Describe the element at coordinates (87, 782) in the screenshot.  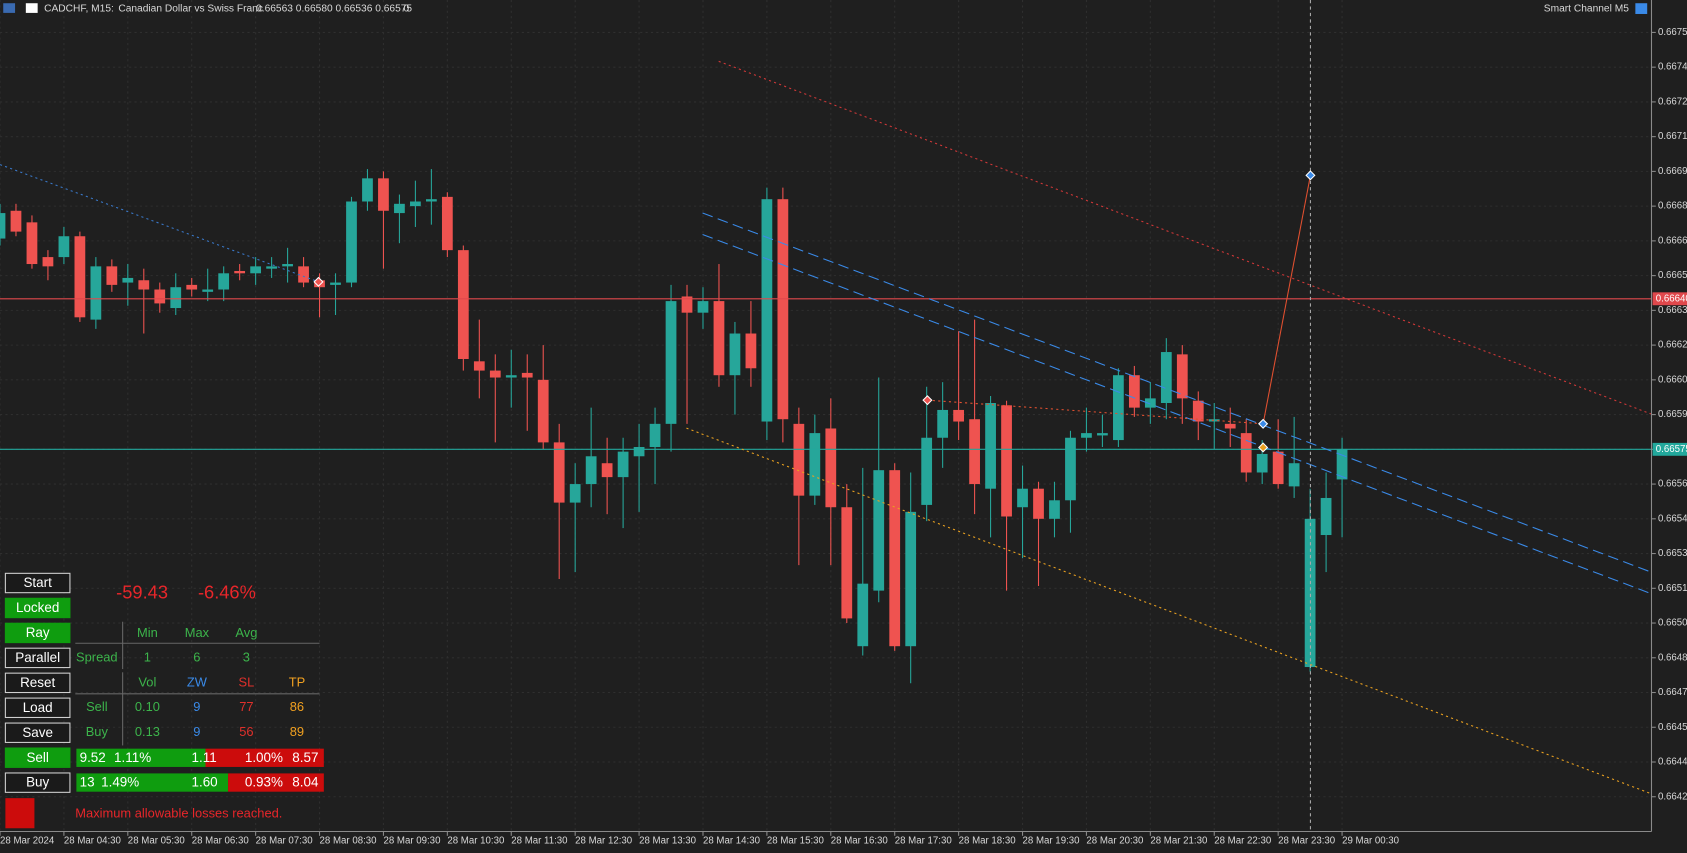
I see `bar-text: 13` at that location.